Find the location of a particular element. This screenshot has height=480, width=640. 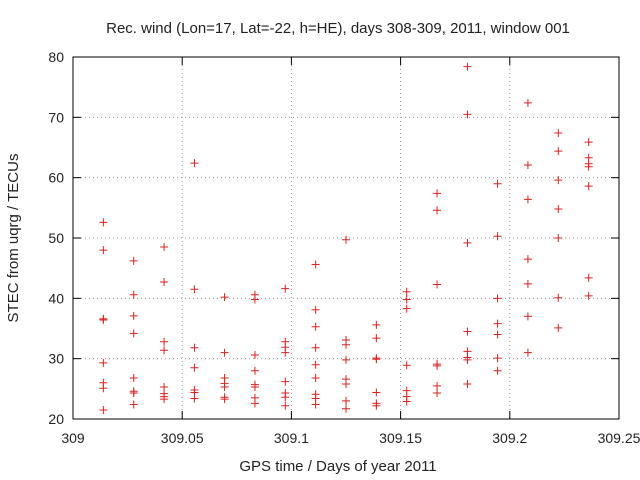

x-axis-label: GPS time / Days of year 2011 is located at coordinates (337, 466).